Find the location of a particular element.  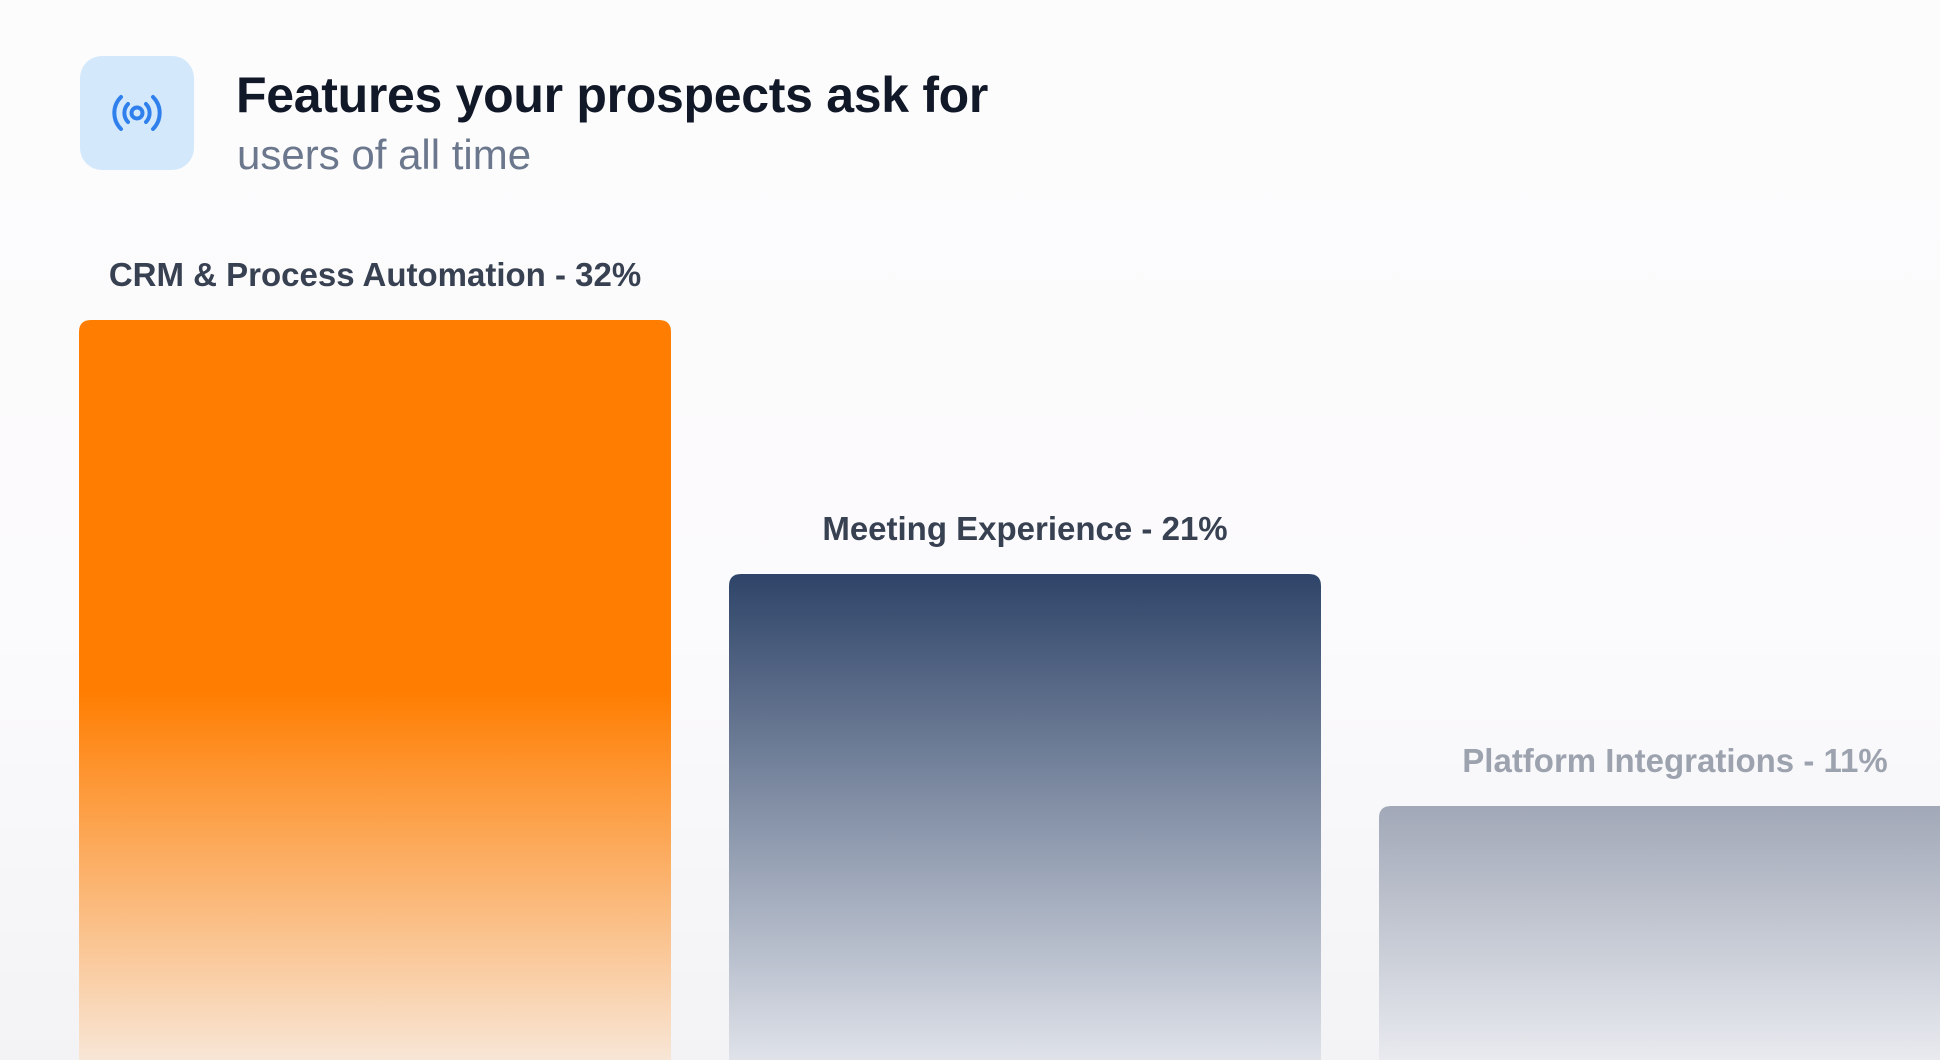

bar-platform-integrations is located at coordinates (1659, 933).